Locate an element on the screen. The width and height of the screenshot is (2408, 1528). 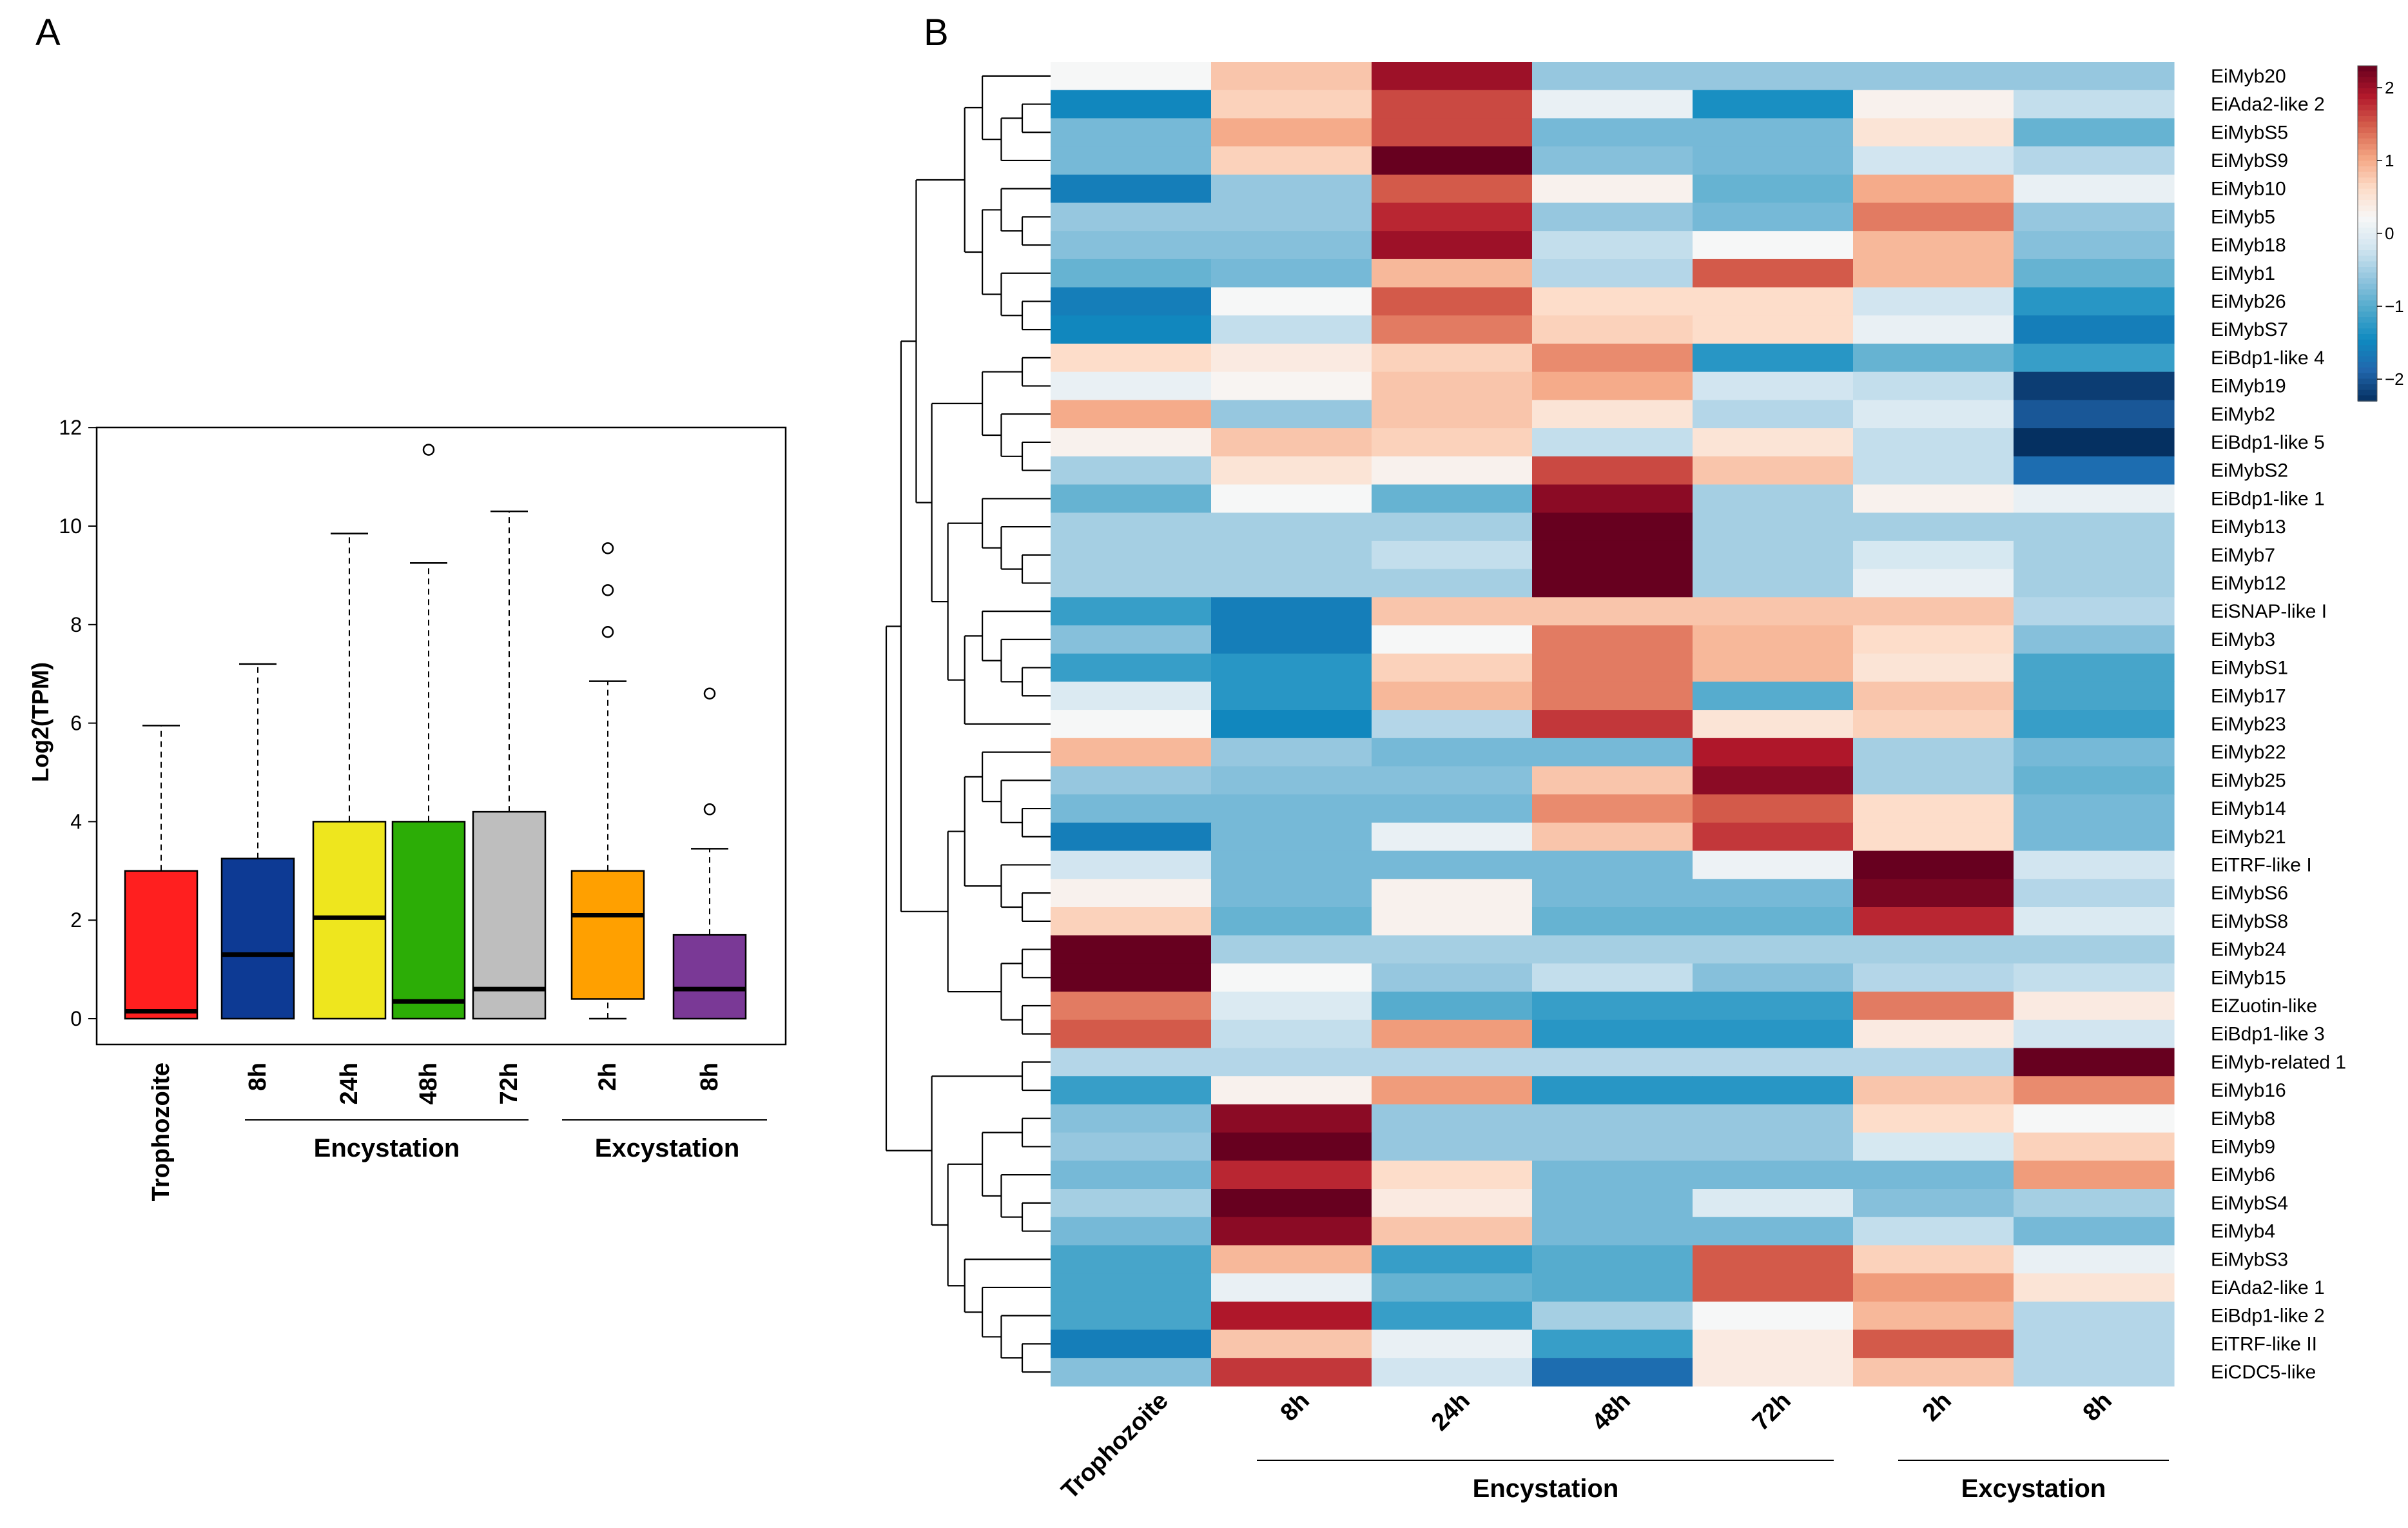
gene-label: EiMyb21 is located at coordinates (2248, 837).